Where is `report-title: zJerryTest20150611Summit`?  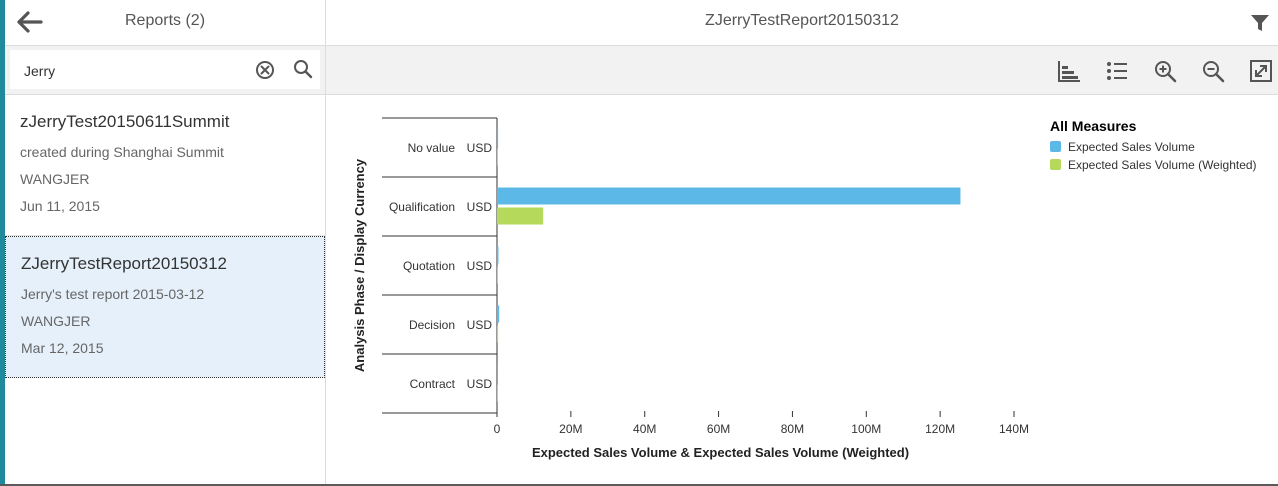 report-title: zJerryTest20150611Summit is located at coordinates (125, 121).